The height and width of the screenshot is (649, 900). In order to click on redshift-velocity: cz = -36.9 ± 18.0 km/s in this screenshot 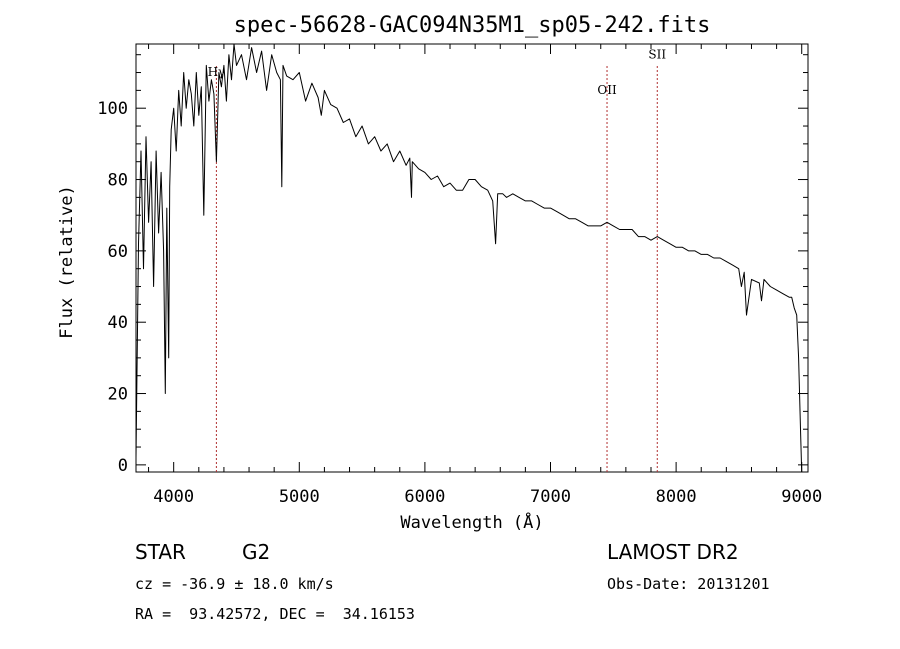, I will do `click(234, 584)`.